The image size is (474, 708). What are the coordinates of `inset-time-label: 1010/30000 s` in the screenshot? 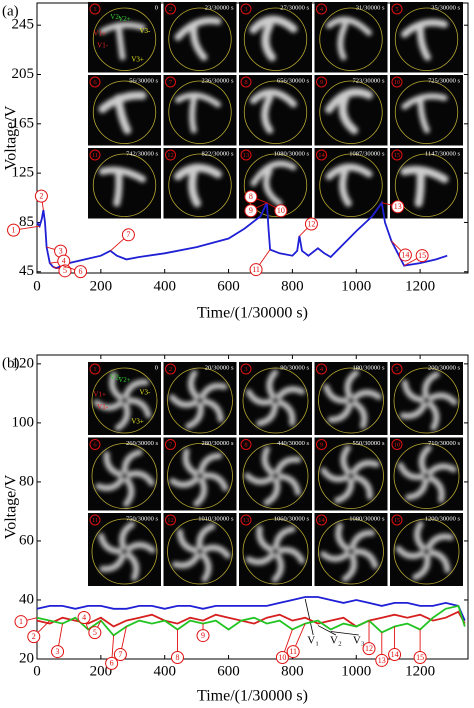 It's located at (216, 518).